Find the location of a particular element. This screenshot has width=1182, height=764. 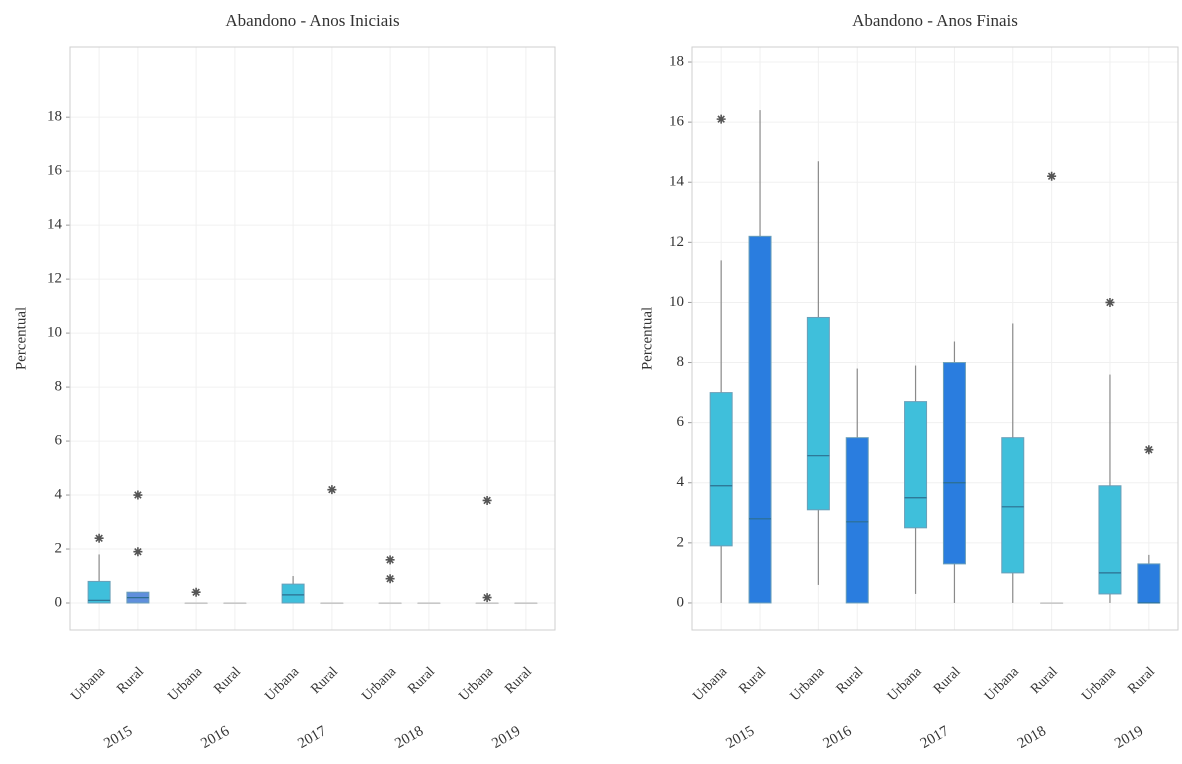

chart-title: Abandono - Anos Finais is located at coordinates (935, 20).